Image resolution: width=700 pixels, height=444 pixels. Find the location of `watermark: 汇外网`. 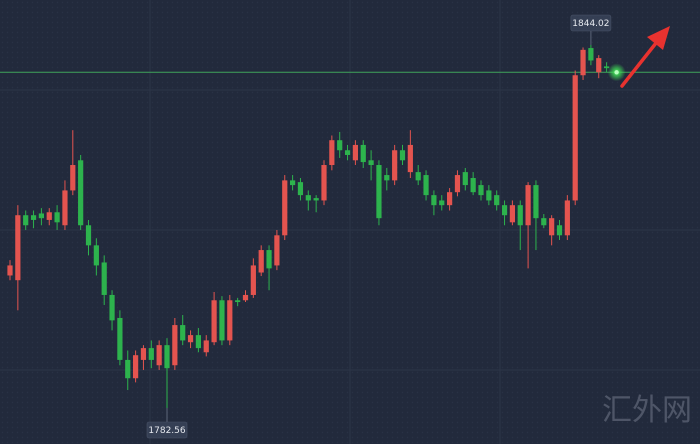

watermark: 汇外网 is located at coordinates (647, 410).